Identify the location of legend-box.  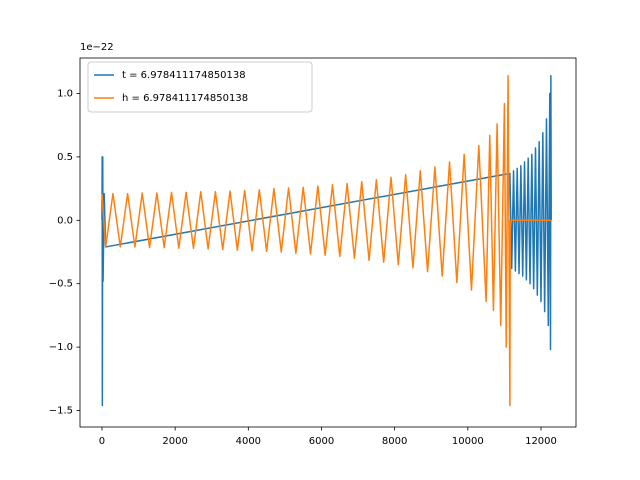
(200, 87).